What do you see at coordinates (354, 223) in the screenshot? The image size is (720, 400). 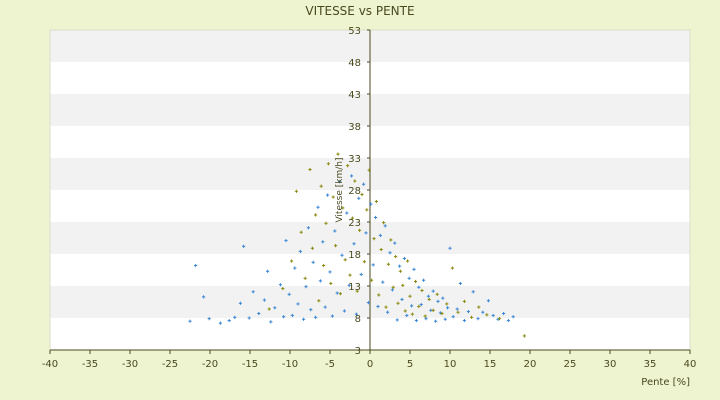 I see `y-tick-label: 23` at bounding box center [354, 223].